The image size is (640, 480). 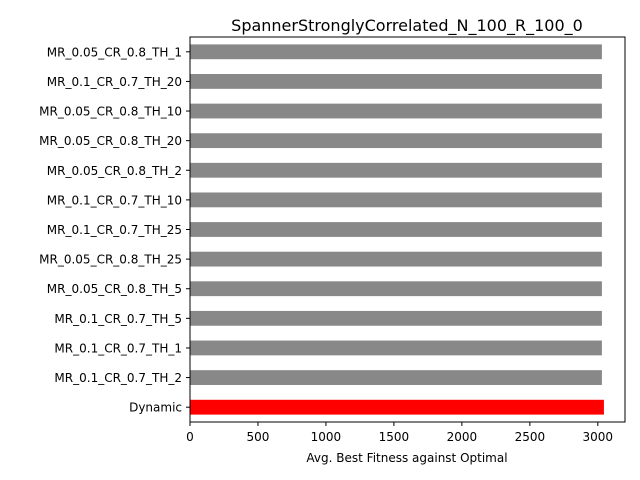 I want to click on y-tick-label: MR_0.1_CR_0.7_TH_5, so click(x=118, y=319).